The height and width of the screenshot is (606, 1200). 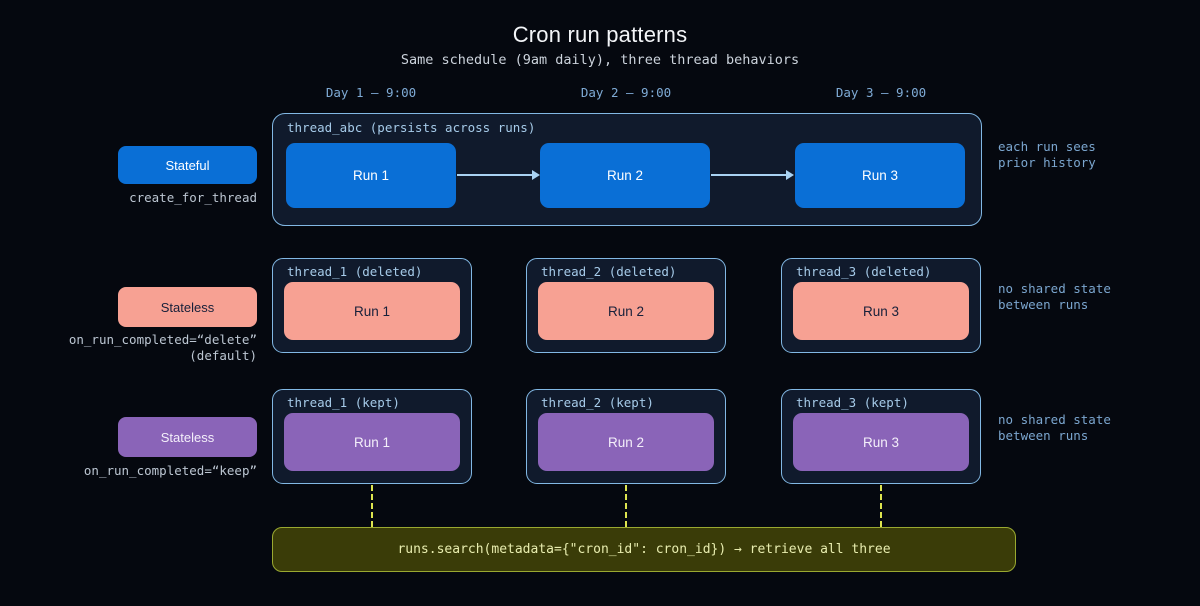 I want to click on arrow-run1-run2, so click(x=495, y=175).